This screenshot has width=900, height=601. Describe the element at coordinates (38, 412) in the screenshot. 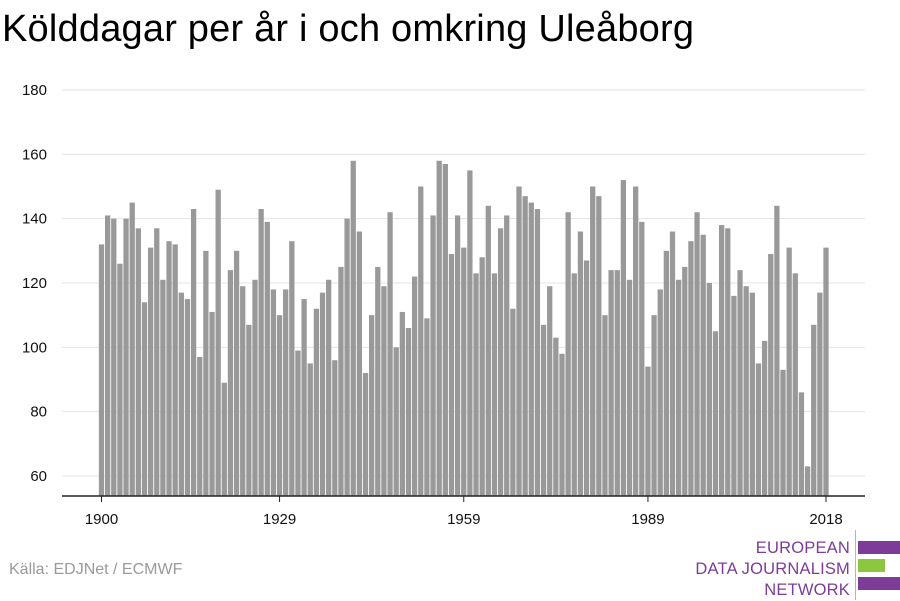

I see `y-tick-label: 80` at that location.